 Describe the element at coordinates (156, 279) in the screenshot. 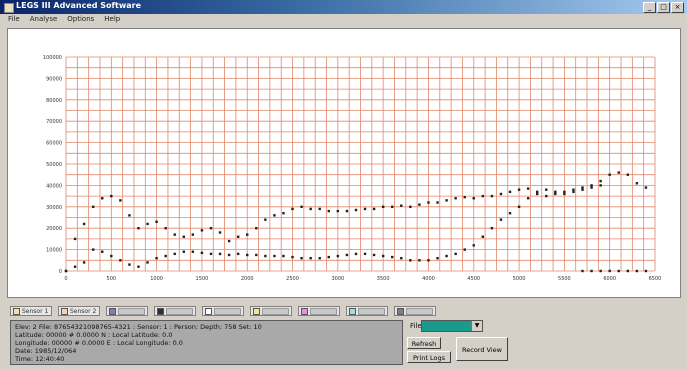

I see `x-tick-label: 1000` at that location.